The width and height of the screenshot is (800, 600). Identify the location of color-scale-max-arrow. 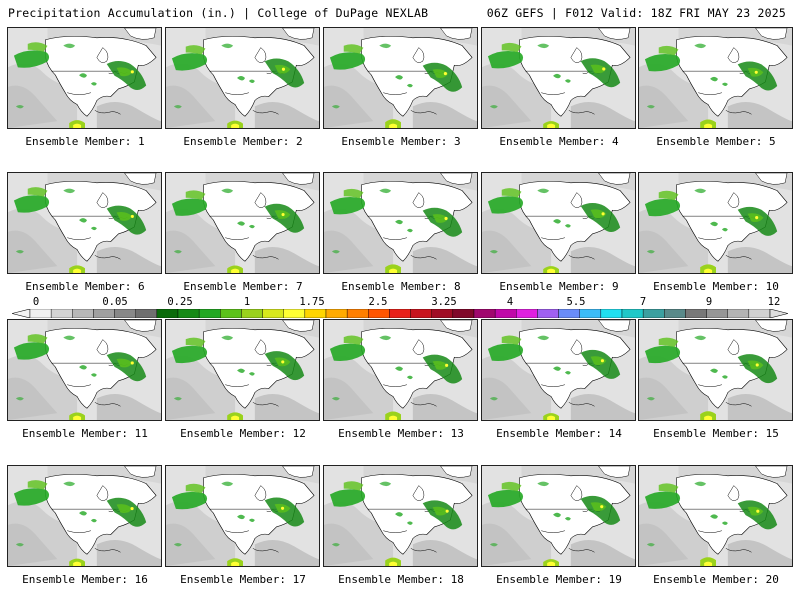
(778, 313).